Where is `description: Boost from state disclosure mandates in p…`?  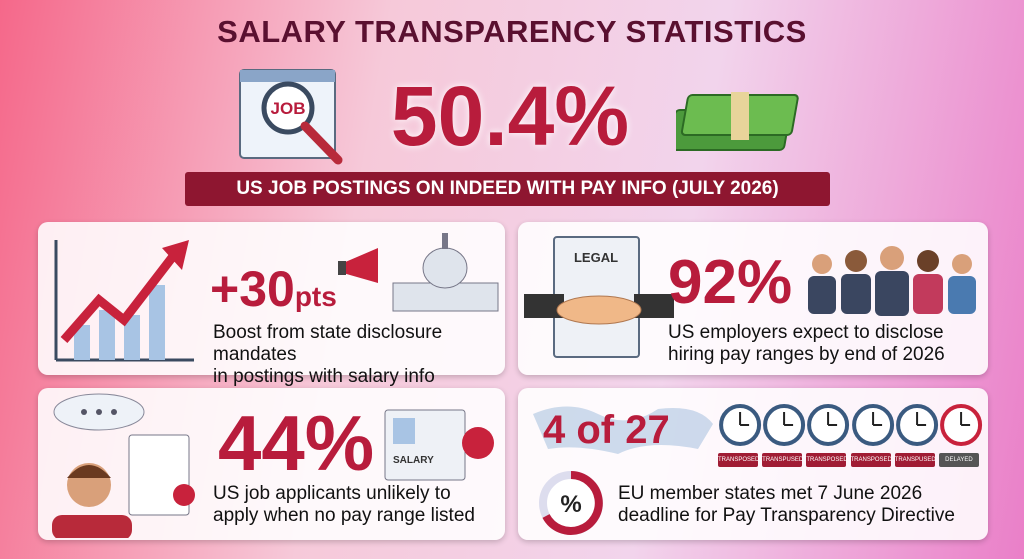 description: Boost from state disclosure mandates in p… is located at coordinates (359, 355).